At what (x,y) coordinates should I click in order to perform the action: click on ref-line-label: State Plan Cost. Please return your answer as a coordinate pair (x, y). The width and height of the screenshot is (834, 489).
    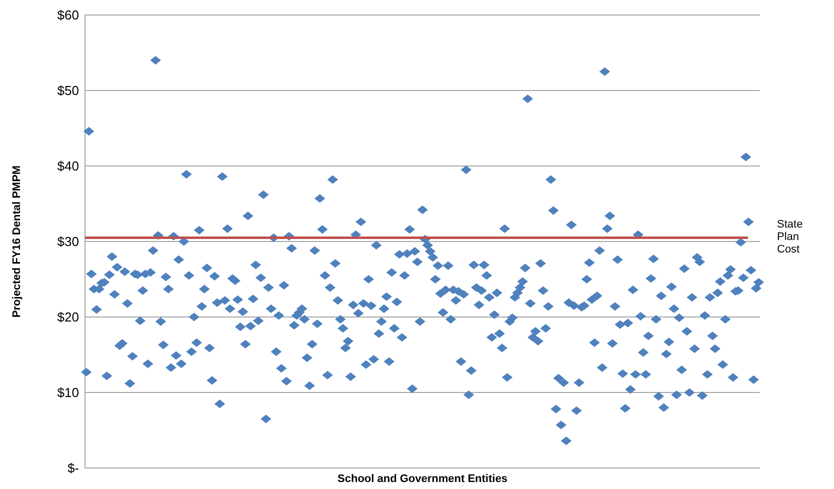
    Looking at the image, I should click on (790, 237).